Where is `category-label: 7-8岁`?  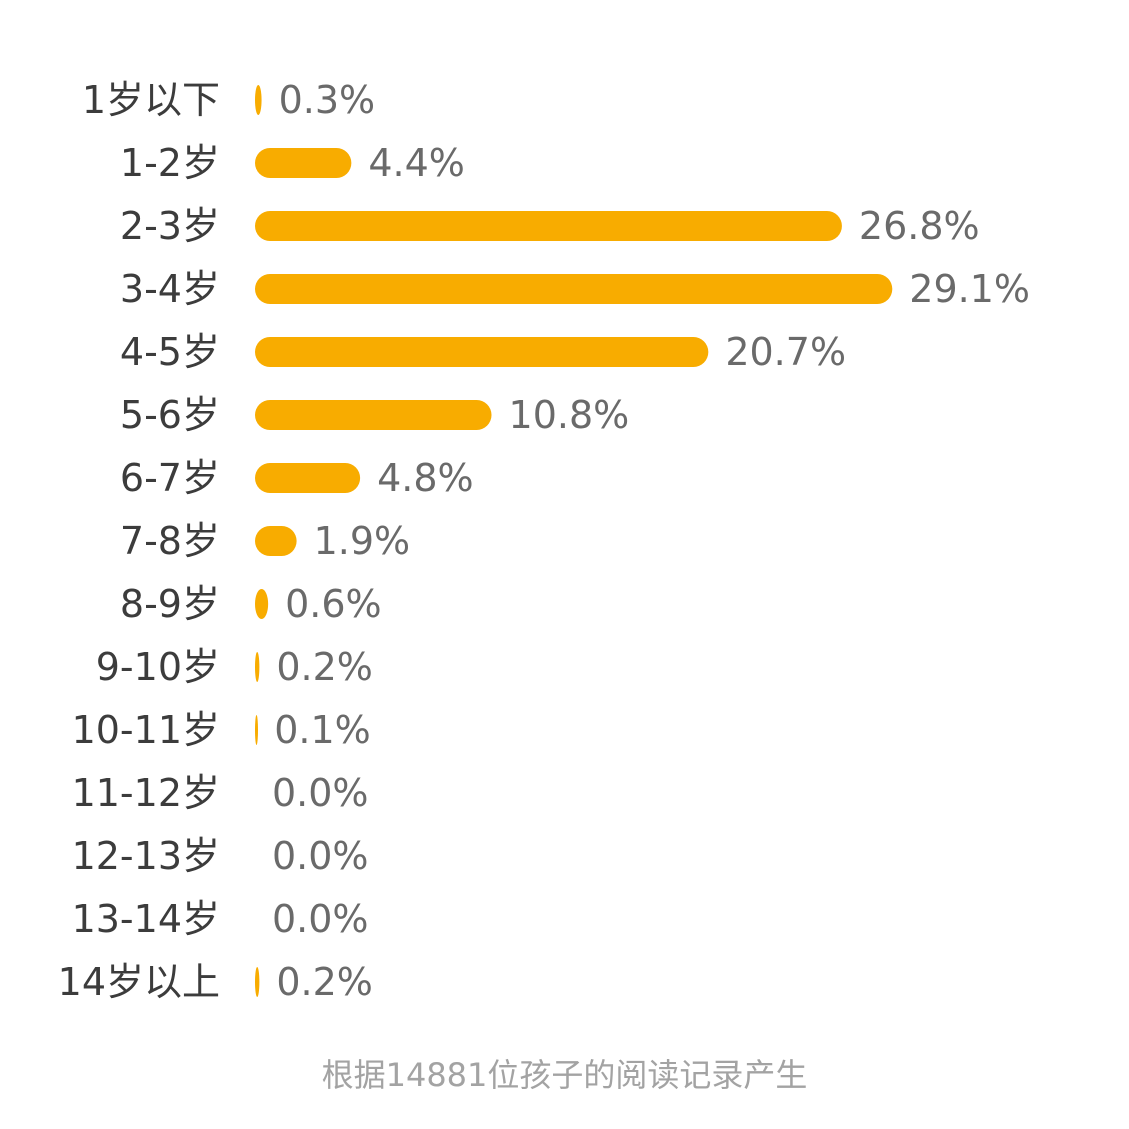
category-label: 7-8岁 is located at coordinates (170, 541).